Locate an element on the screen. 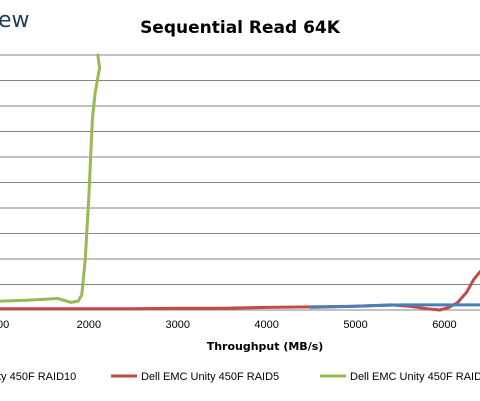 Image resolution: width=480 pixels, height=401 pixels. legend-label: Dell EMC Unity 450F RAID10 is located at coordinates (415, 377).